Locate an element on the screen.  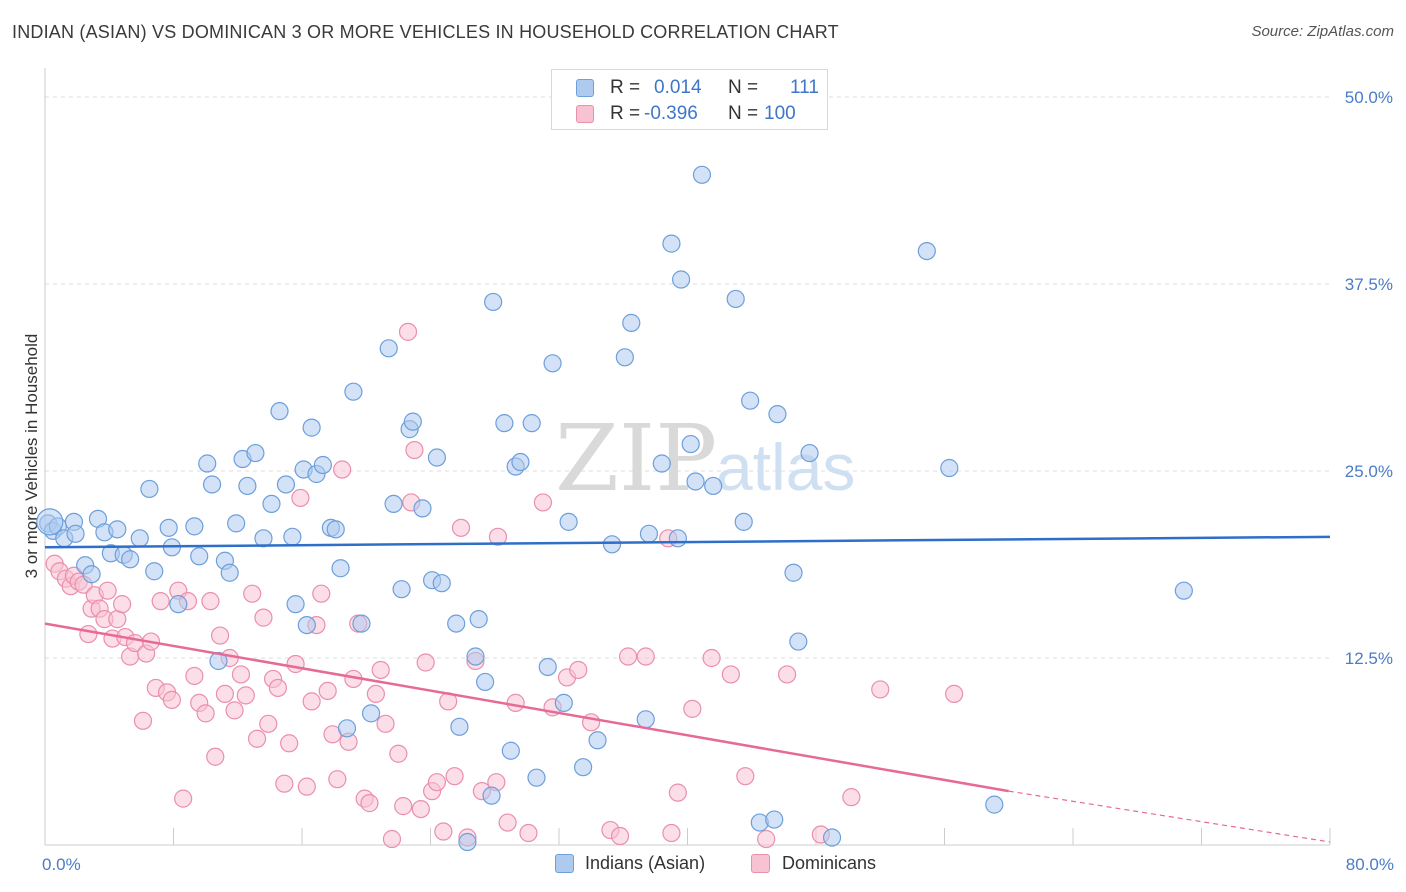
dominicans-legend-label: Dominicans is located at coordinates (829, 863).